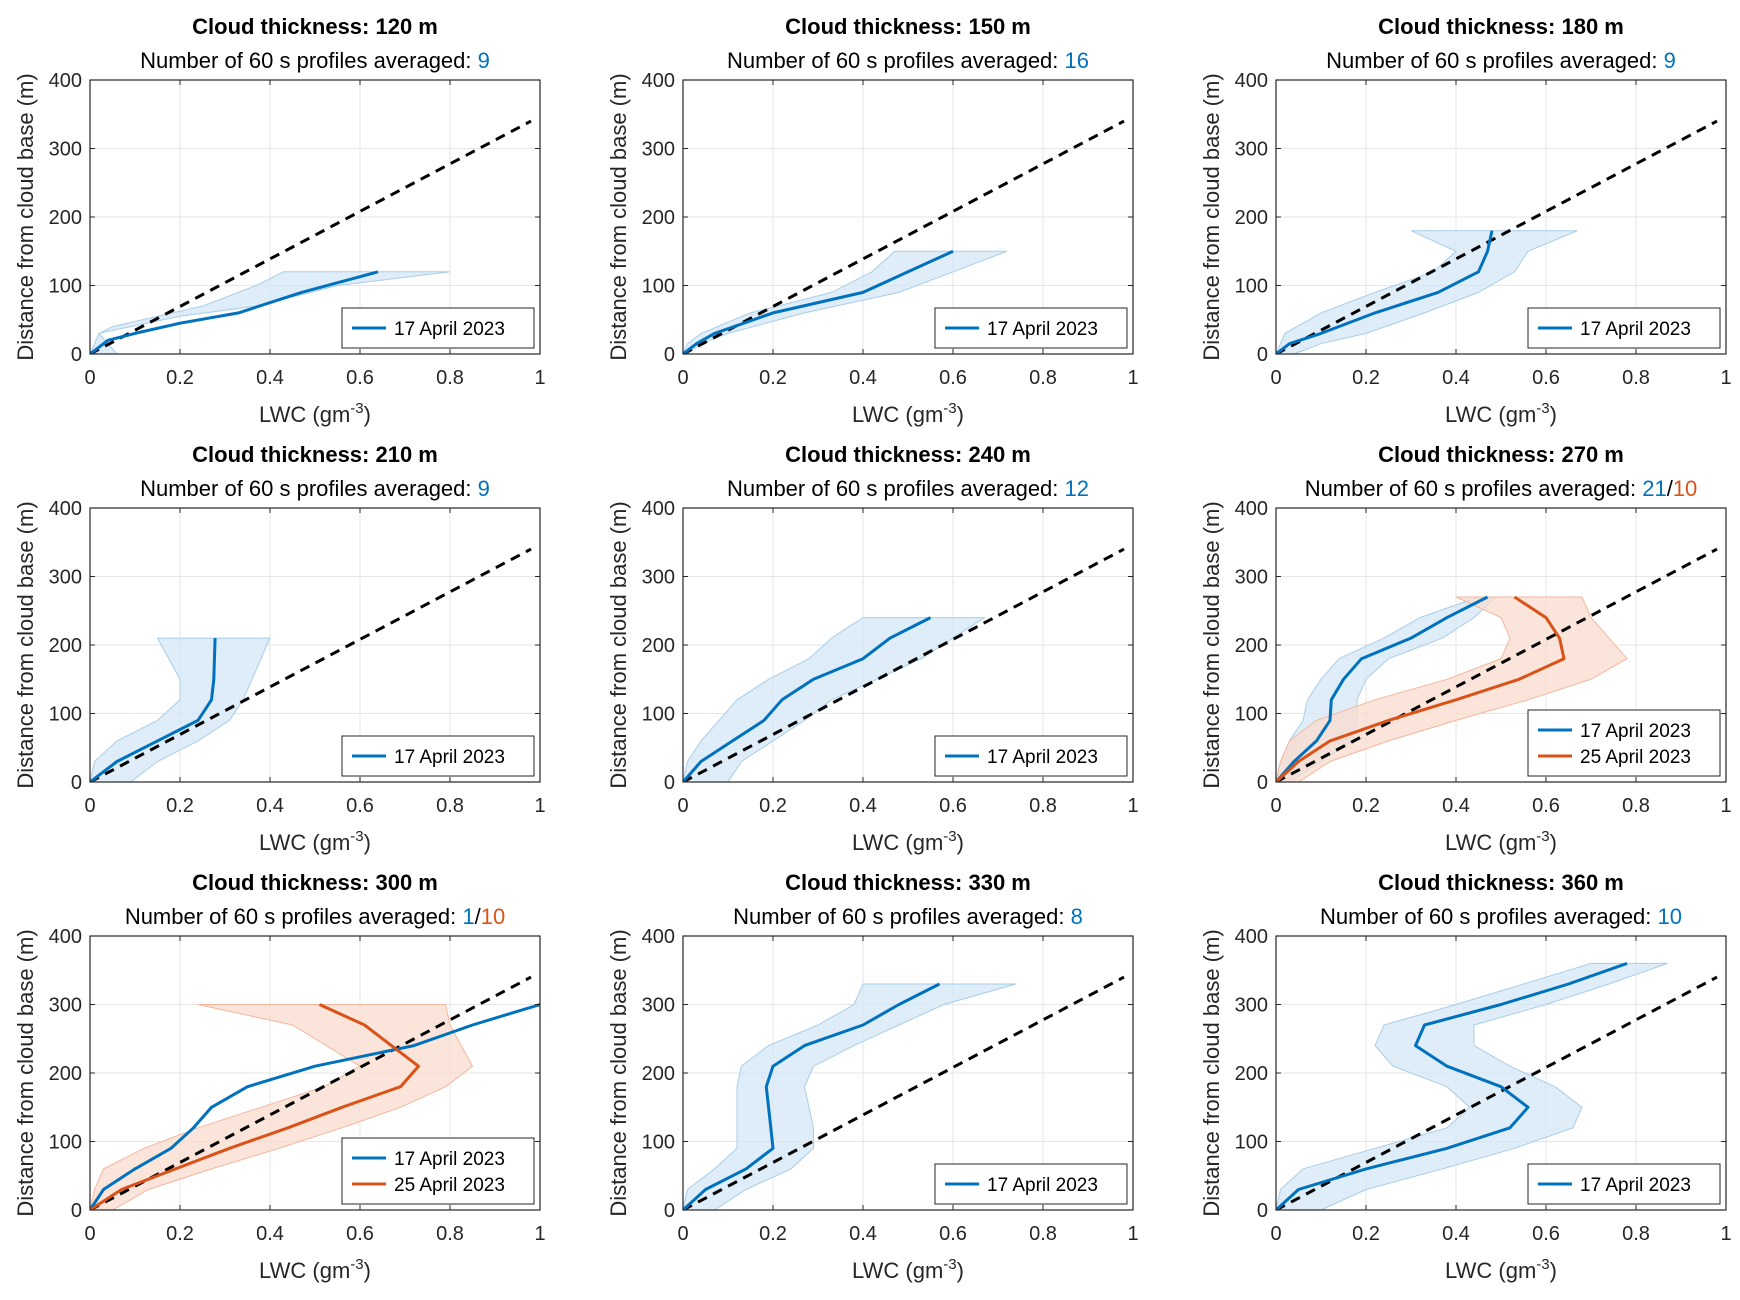  Describe the element at coordinates (493, 916) in the screenshot. I see `subtitle-count-2: 10` at that location.